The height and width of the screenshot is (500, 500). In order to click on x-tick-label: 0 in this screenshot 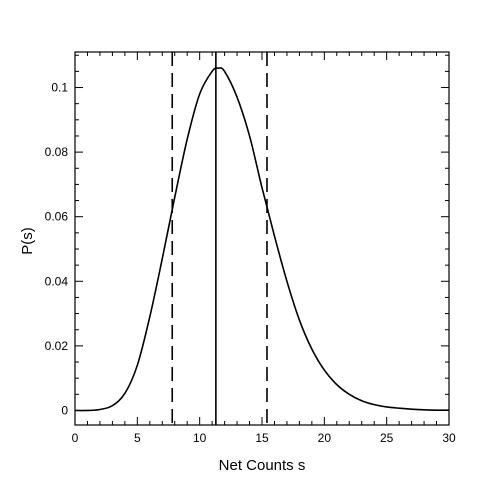, I will do `click(75, 438)`.